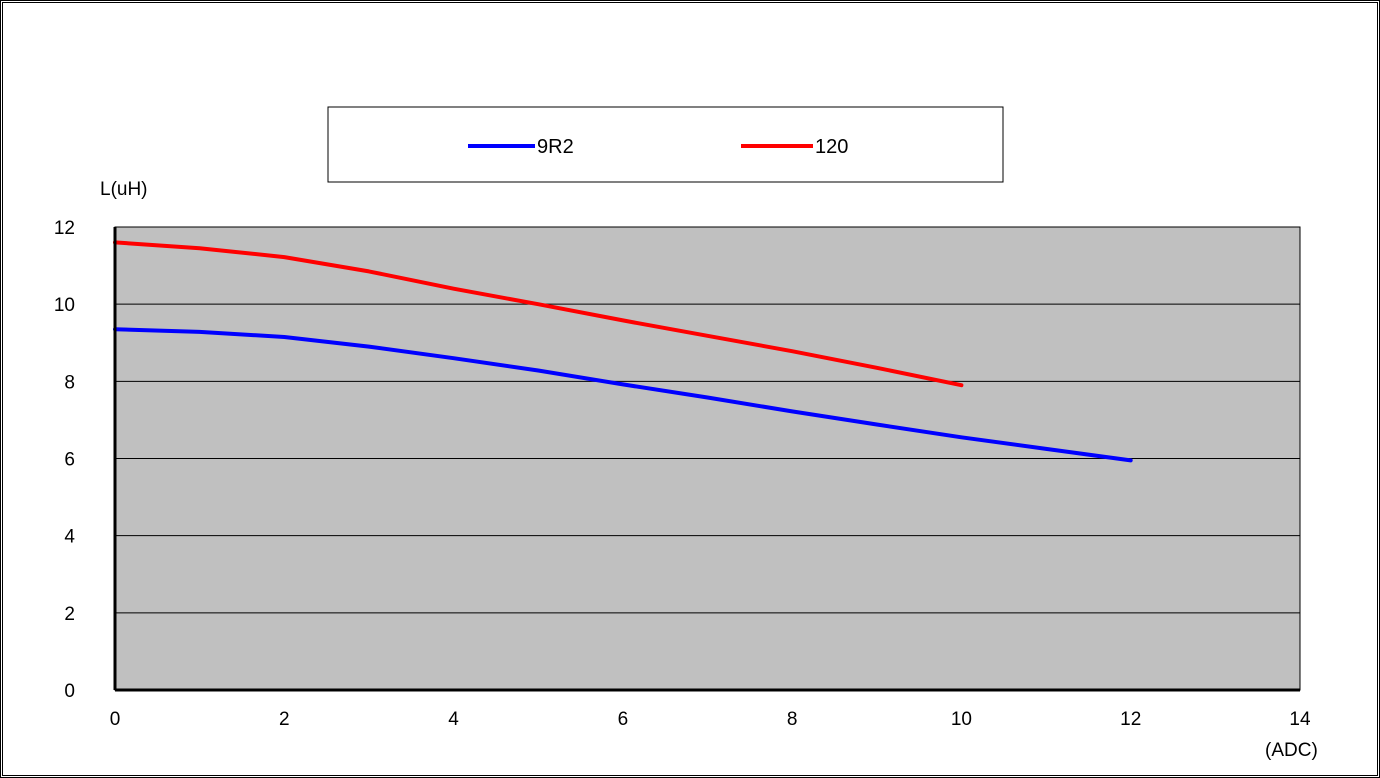 The width and height of the screenshot is (1380, 778). Describe the element at coordinates (453, 719) in the screenshot. I see `x-tick-label: 4` at that location.